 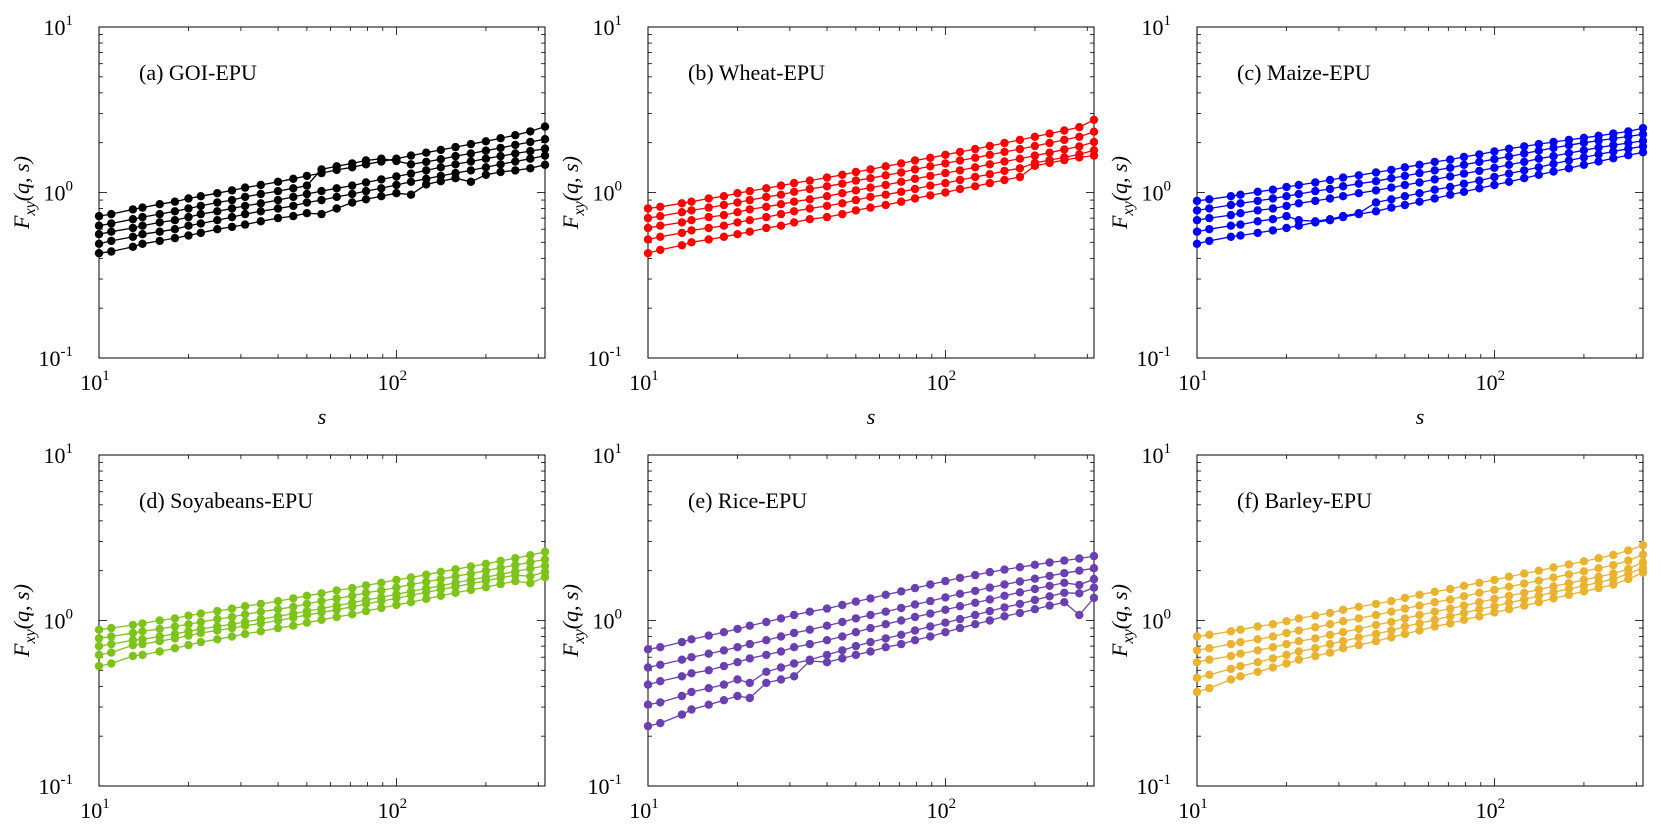 What do you see at coordinates (67, 780) in the screenshot?
I see `y-tick-exponent: -1` at bounding box center [67, 780].